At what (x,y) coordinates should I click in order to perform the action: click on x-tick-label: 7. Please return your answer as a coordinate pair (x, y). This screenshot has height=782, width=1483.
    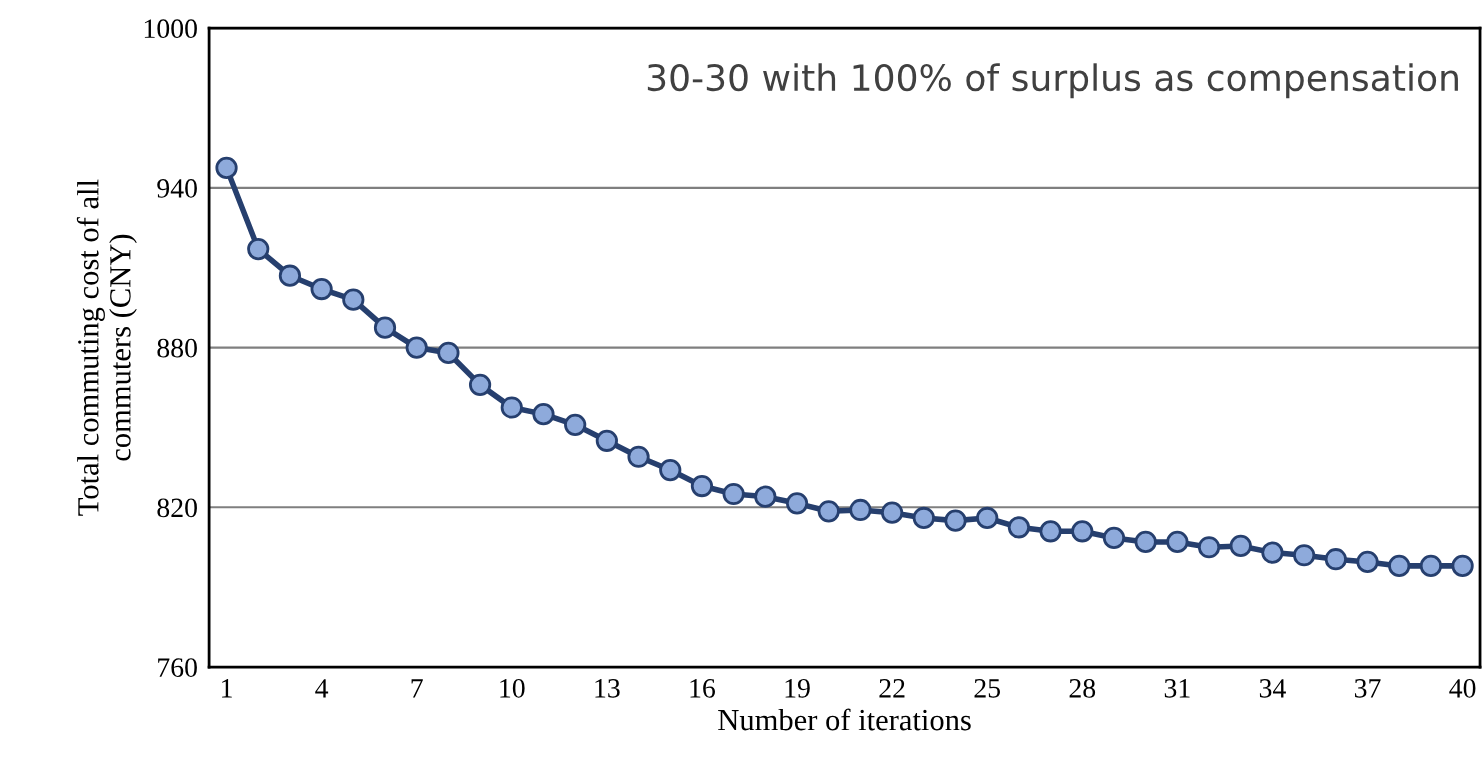
    Looking at the image, I should click on (417, 688).